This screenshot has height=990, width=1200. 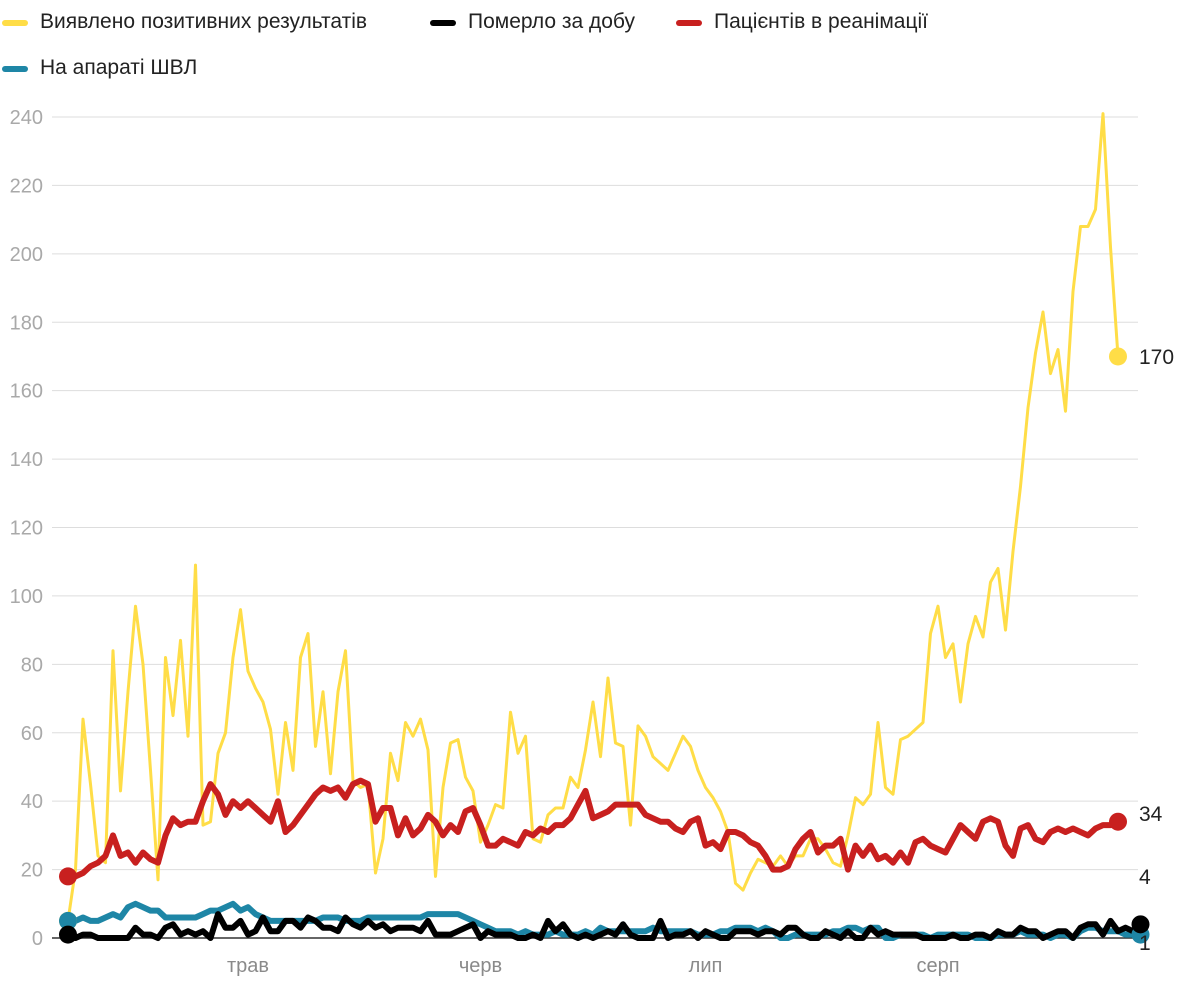 What do you see at coordinates (593, 966) in the screenshot?
I see `x-axis-ticks: трав черв лип серп` at bounding box center [593, 966].